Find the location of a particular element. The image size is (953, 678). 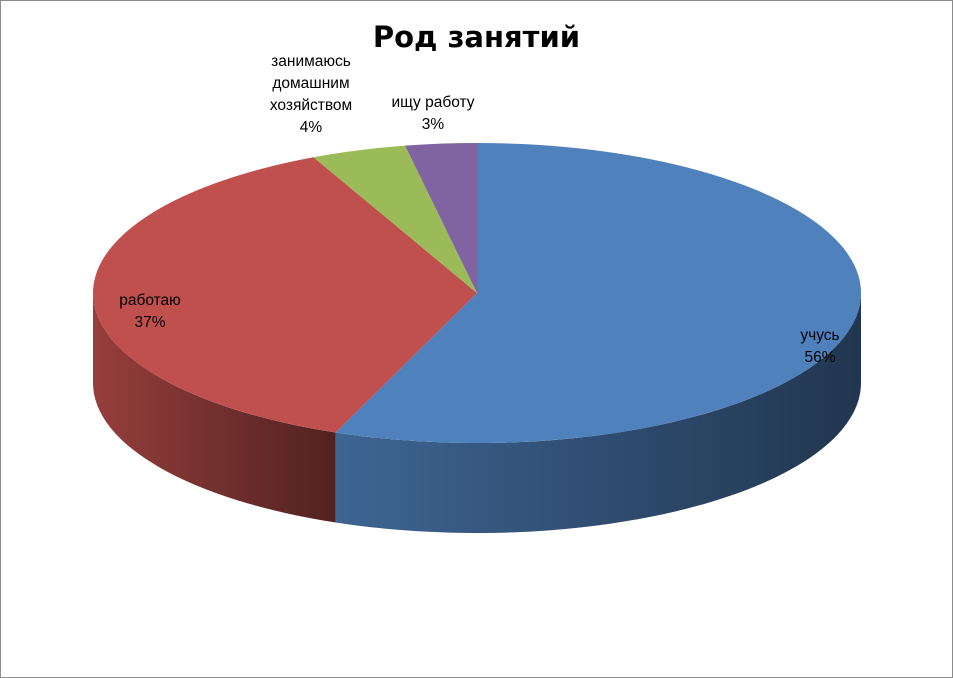

slice-label-0: учусь 56% is located at coordinates (819, 346).